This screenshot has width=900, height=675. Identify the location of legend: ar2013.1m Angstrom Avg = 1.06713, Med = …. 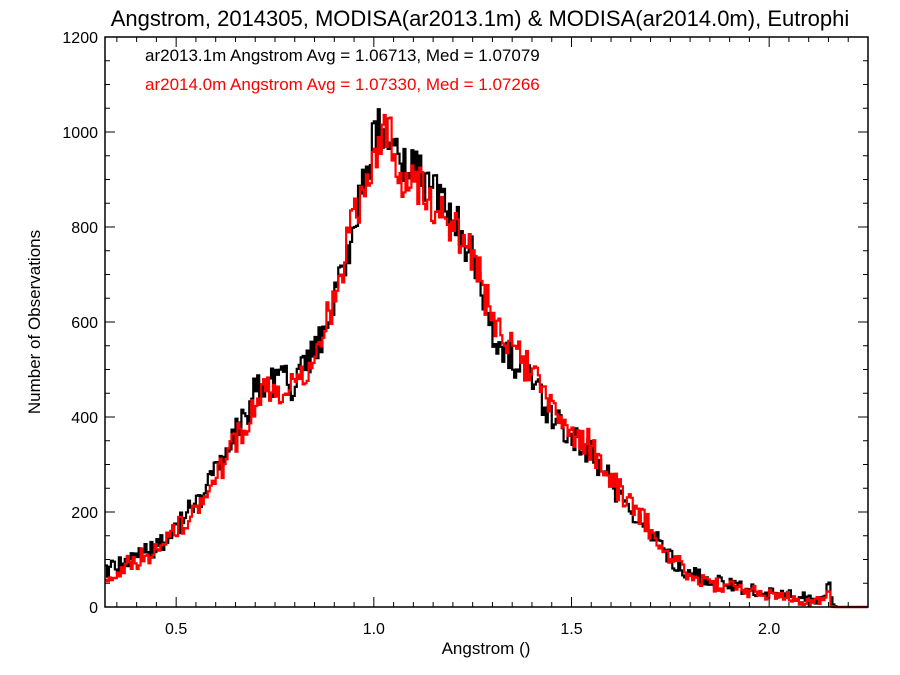
(342, 70).